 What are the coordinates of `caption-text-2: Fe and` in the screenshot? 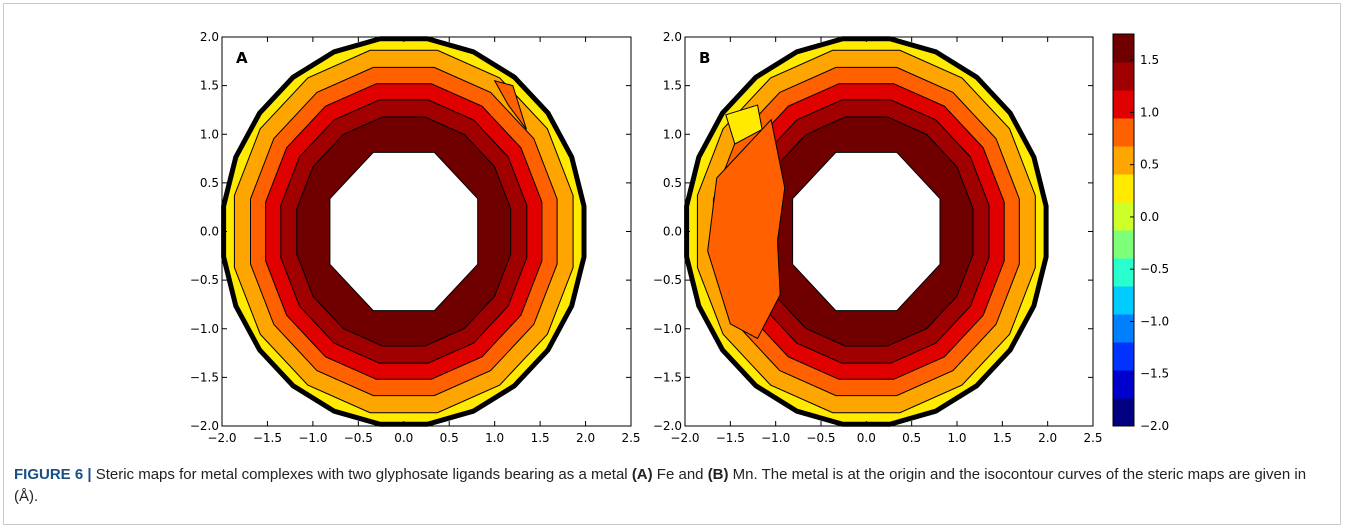 It's located at (680, 474).